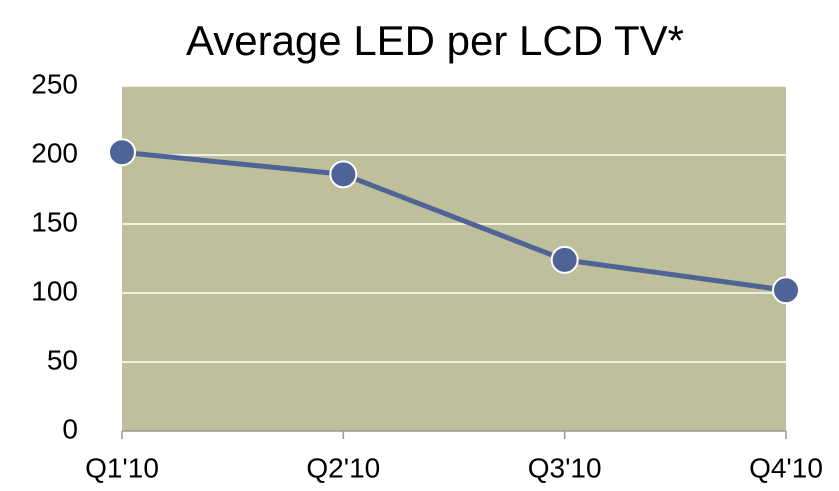 This screenshot has height=491, width=839. I want to click on y-tick-label: 100, so click(54, 290).